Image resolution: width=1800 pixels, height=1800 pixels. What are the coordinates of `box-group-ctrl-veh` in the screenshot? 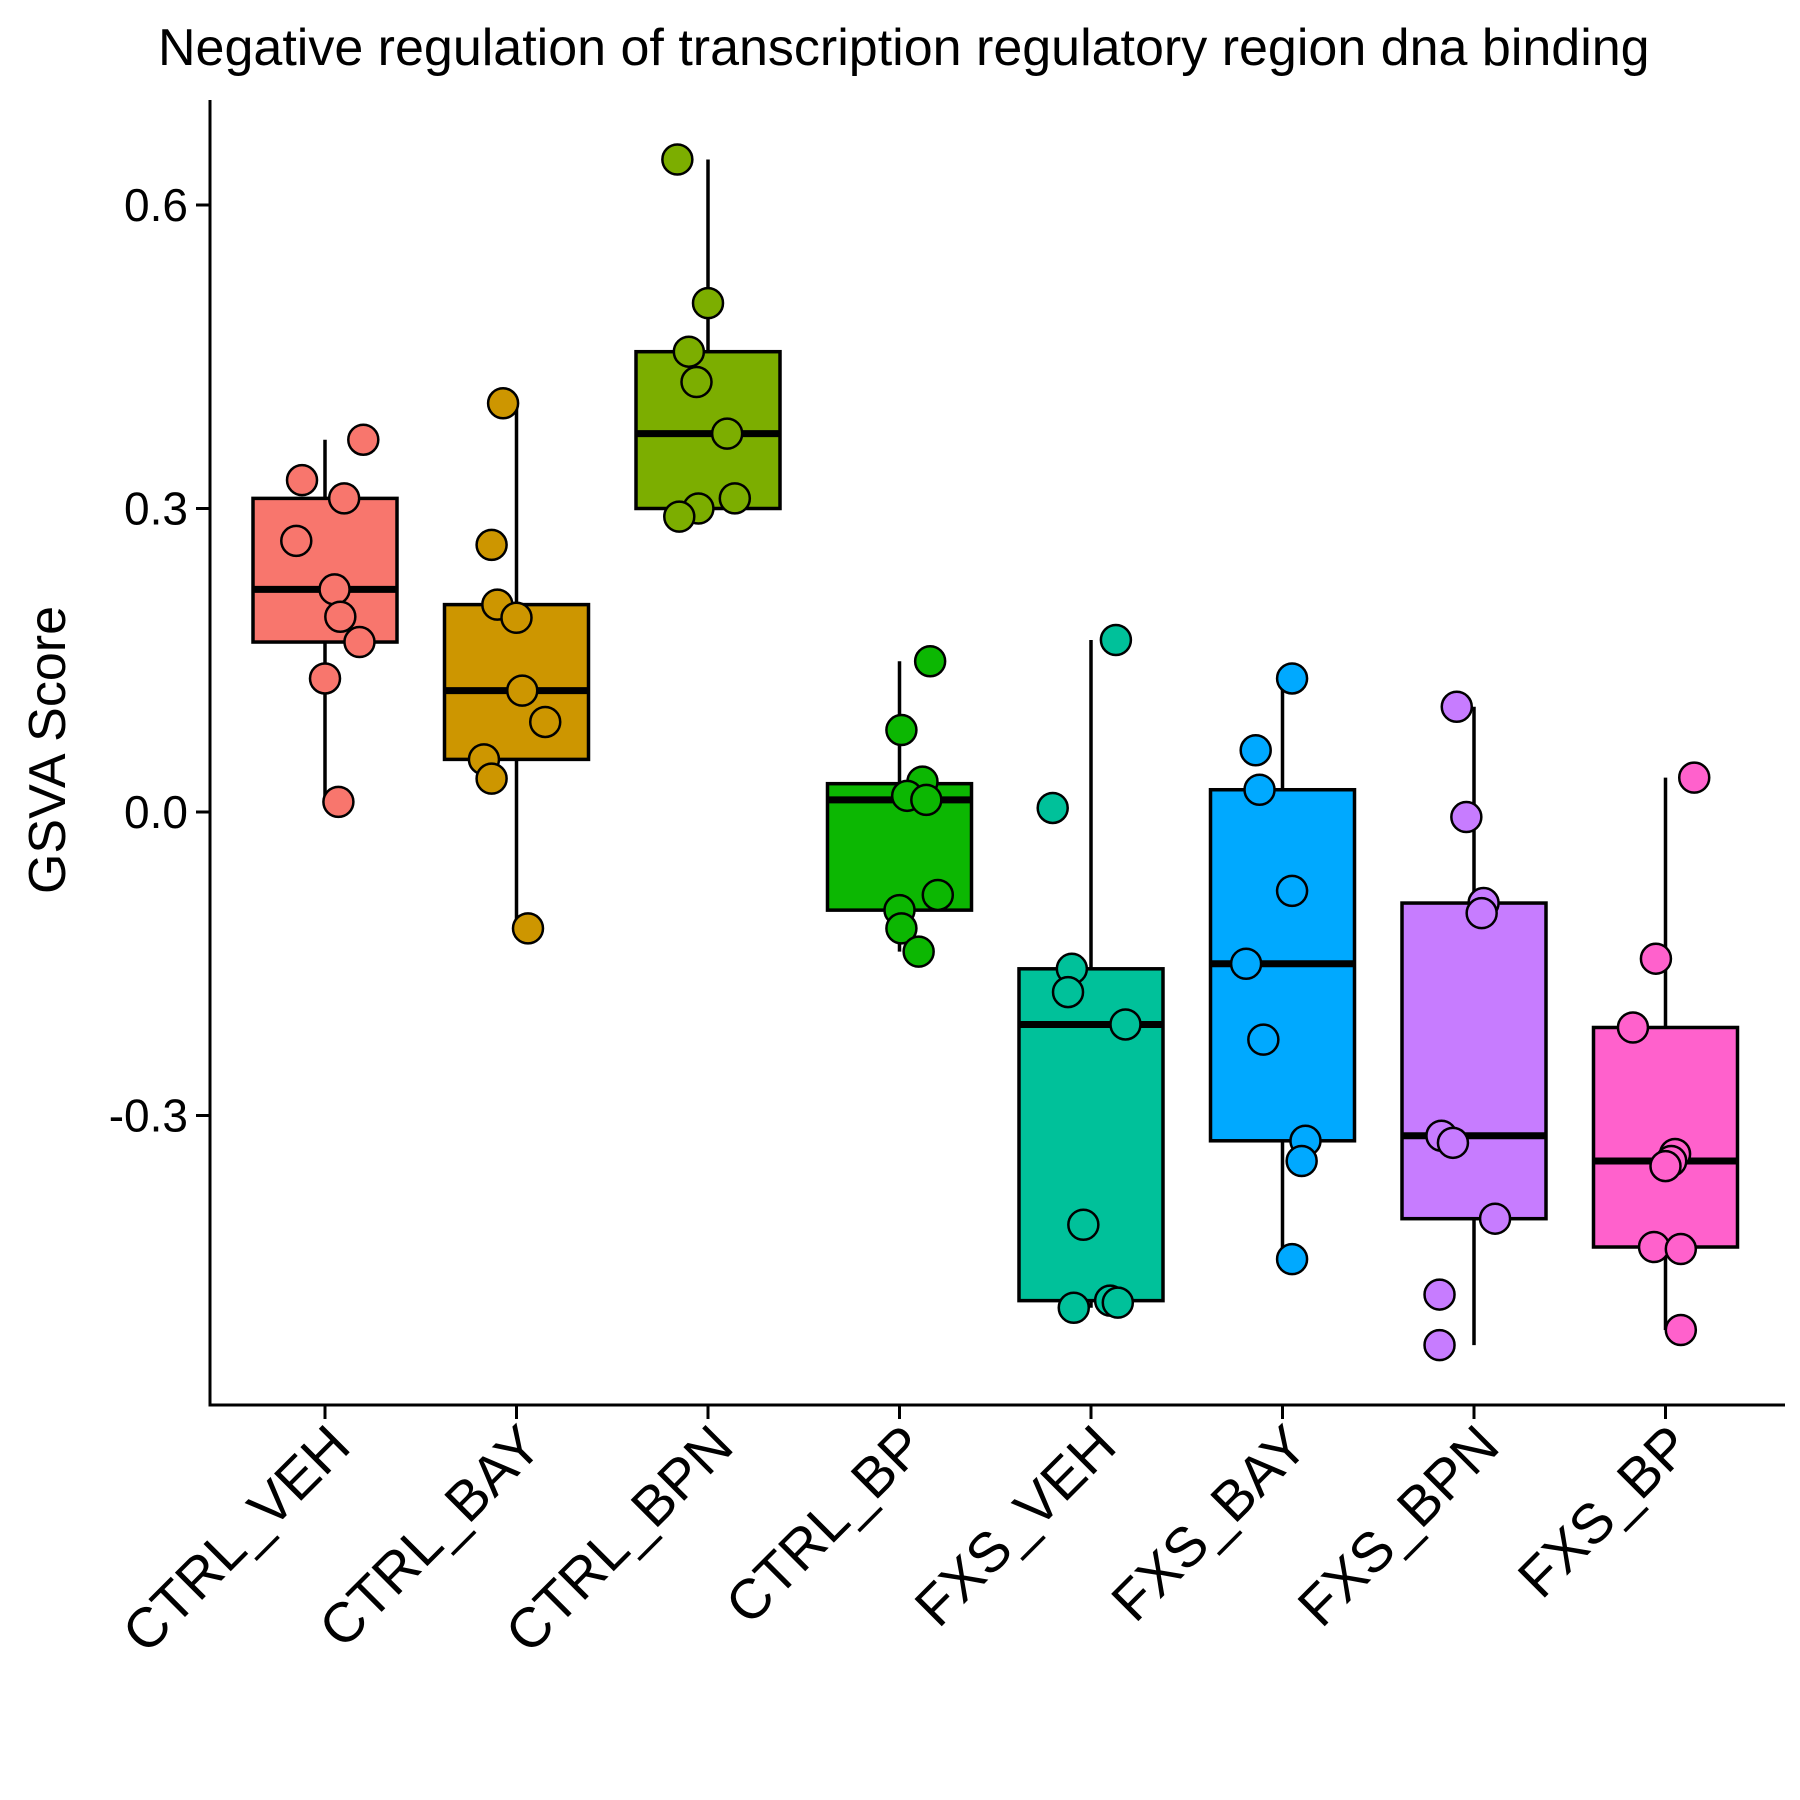 It's located at (325, 621).